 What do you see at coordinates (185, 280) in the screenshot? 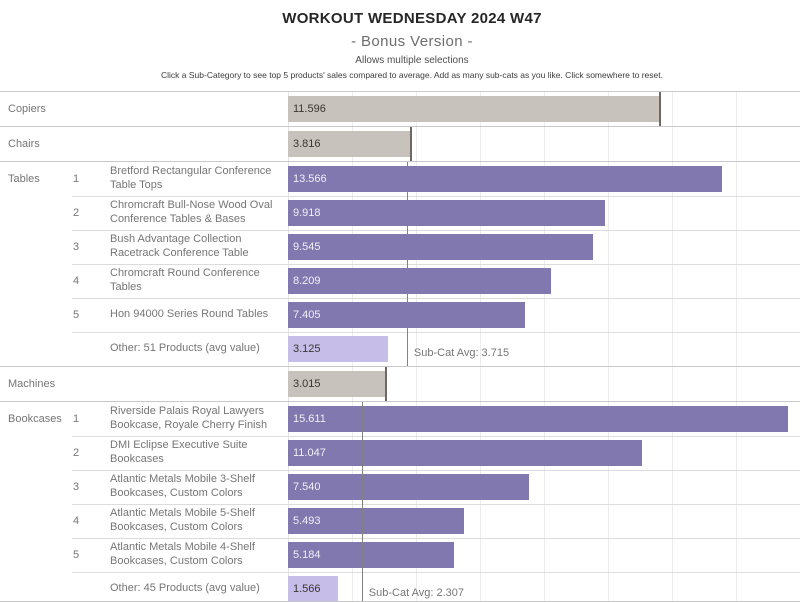
I see `product-name: Chromcraft Round Conference Tables` at bounding box center [185, 280].